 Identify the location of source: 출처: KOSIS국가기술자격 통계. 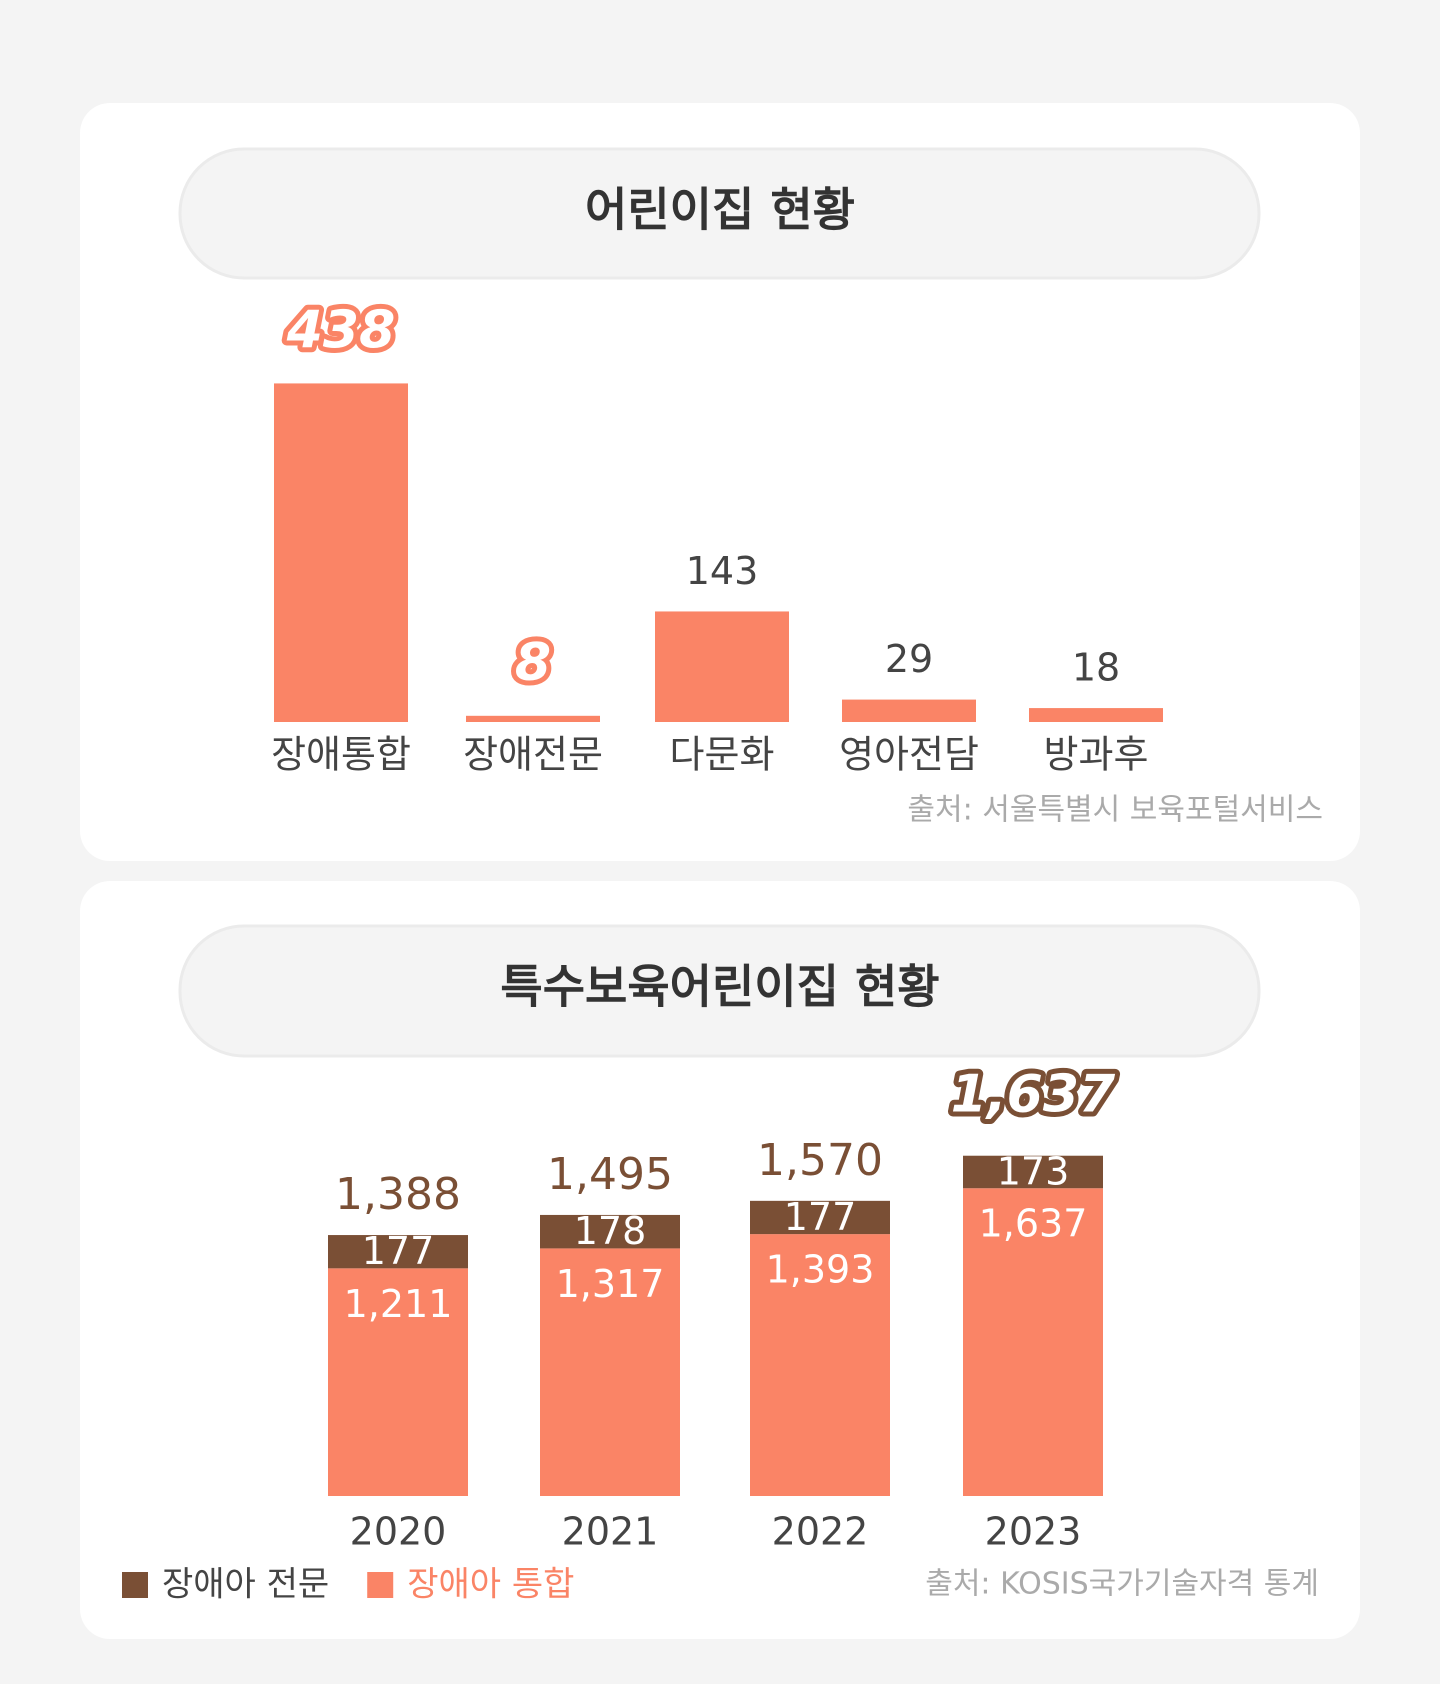
(1122, 1584).